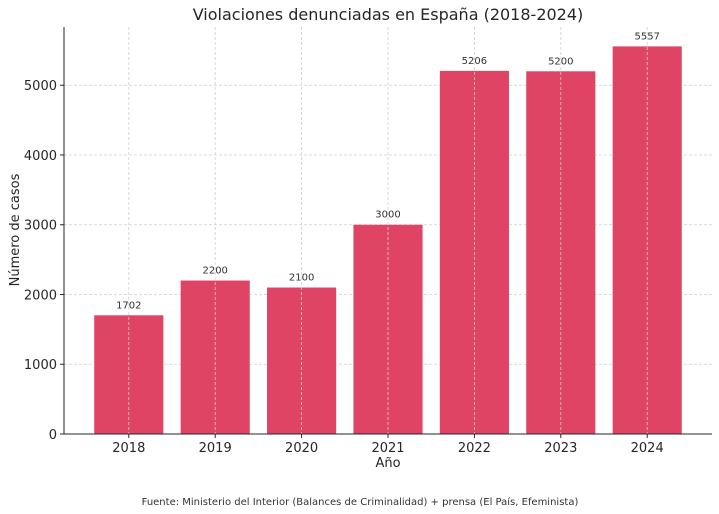 The height and width of the screenshot is (514, 719). I want to click on data-label-2018: 1702, so click(128, 305).